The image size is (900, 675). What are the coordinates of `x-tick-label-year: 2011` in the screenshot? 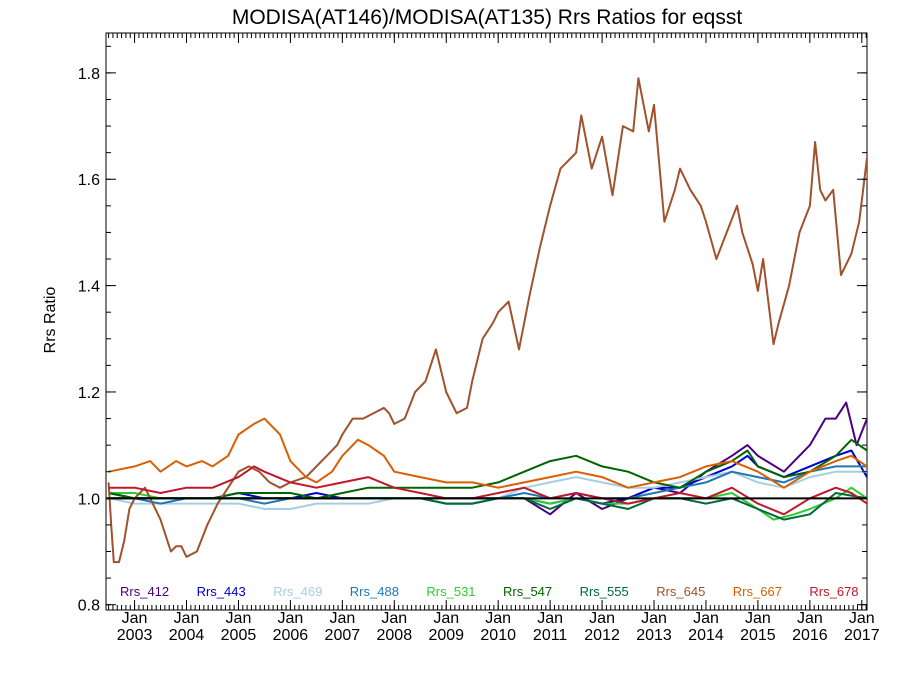 It's located at (550, 635).